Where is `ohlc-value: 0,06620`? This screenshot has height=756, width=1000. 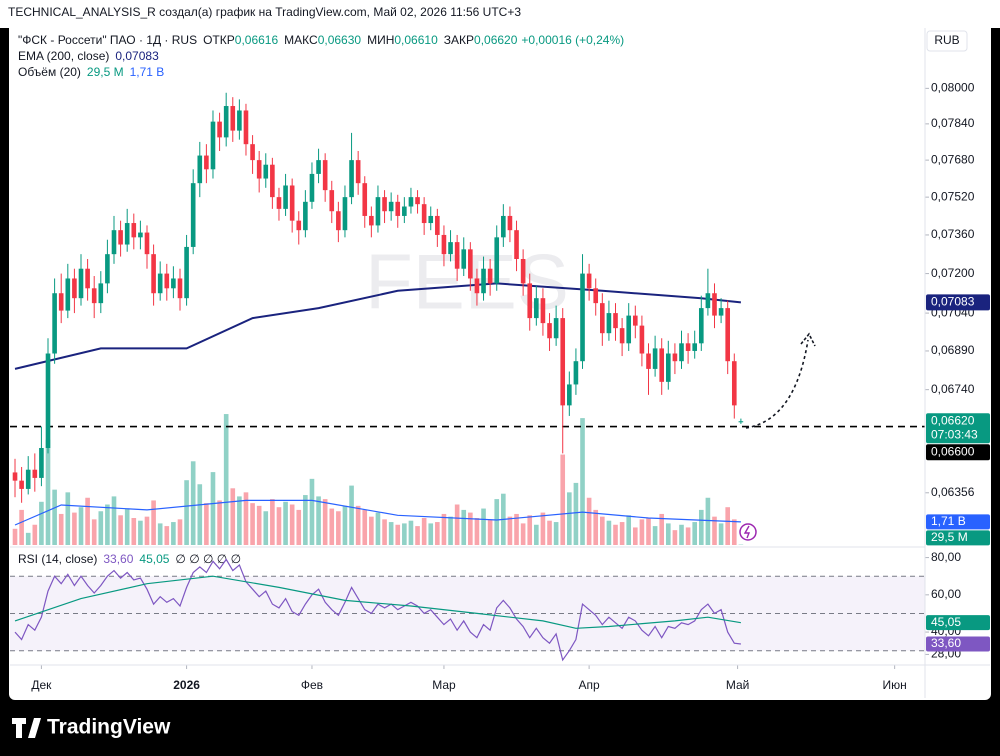
ohlc-value: 0,06620 is located at coordinates (496, 40).